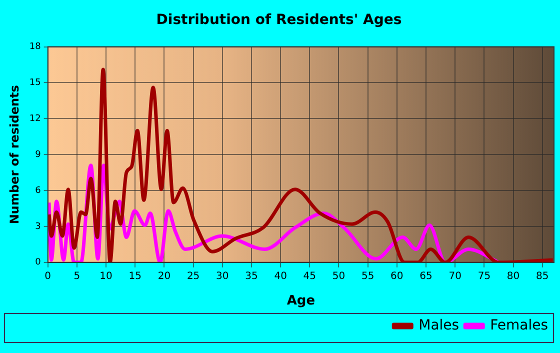 The width and height of the screenshot is (560, 353). Describe the element at coordinates (280, 276) in the screenshot. I see `x-tick-label: 40` at that location.